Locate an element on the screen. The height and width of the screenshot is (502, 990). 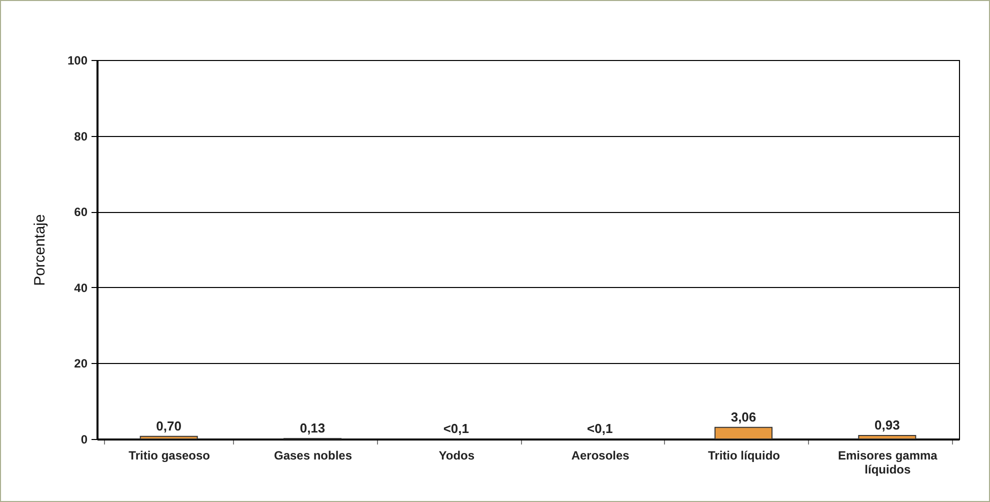
x-tick-label: Aerosoles is located at coordinates (600, 455).